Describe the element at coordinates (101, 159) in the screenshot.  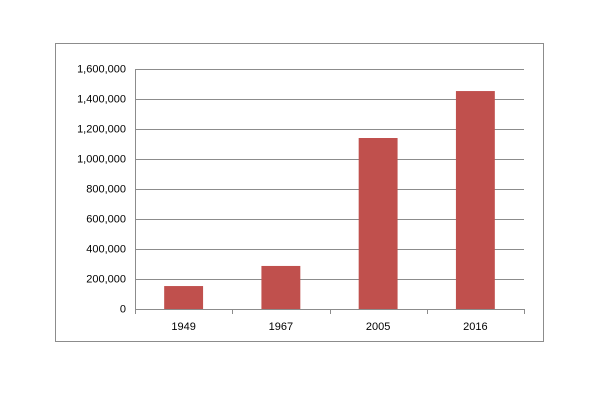
I see `y-tick-label: 1,000,000` at that location.